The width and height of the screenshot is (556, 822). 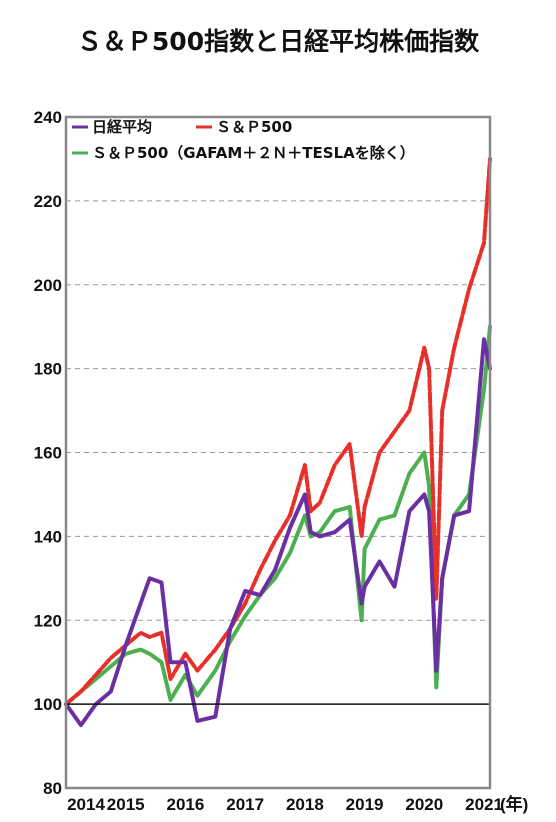 What do you see at coordinates (48, 201) in the screenshot?
I see `y-tick-label: 220` at bounding box center [48, 201].